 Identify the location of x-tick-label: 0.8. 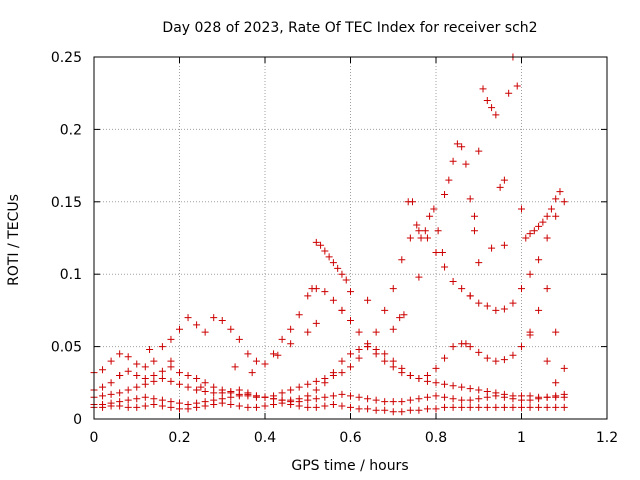
(436, 438).